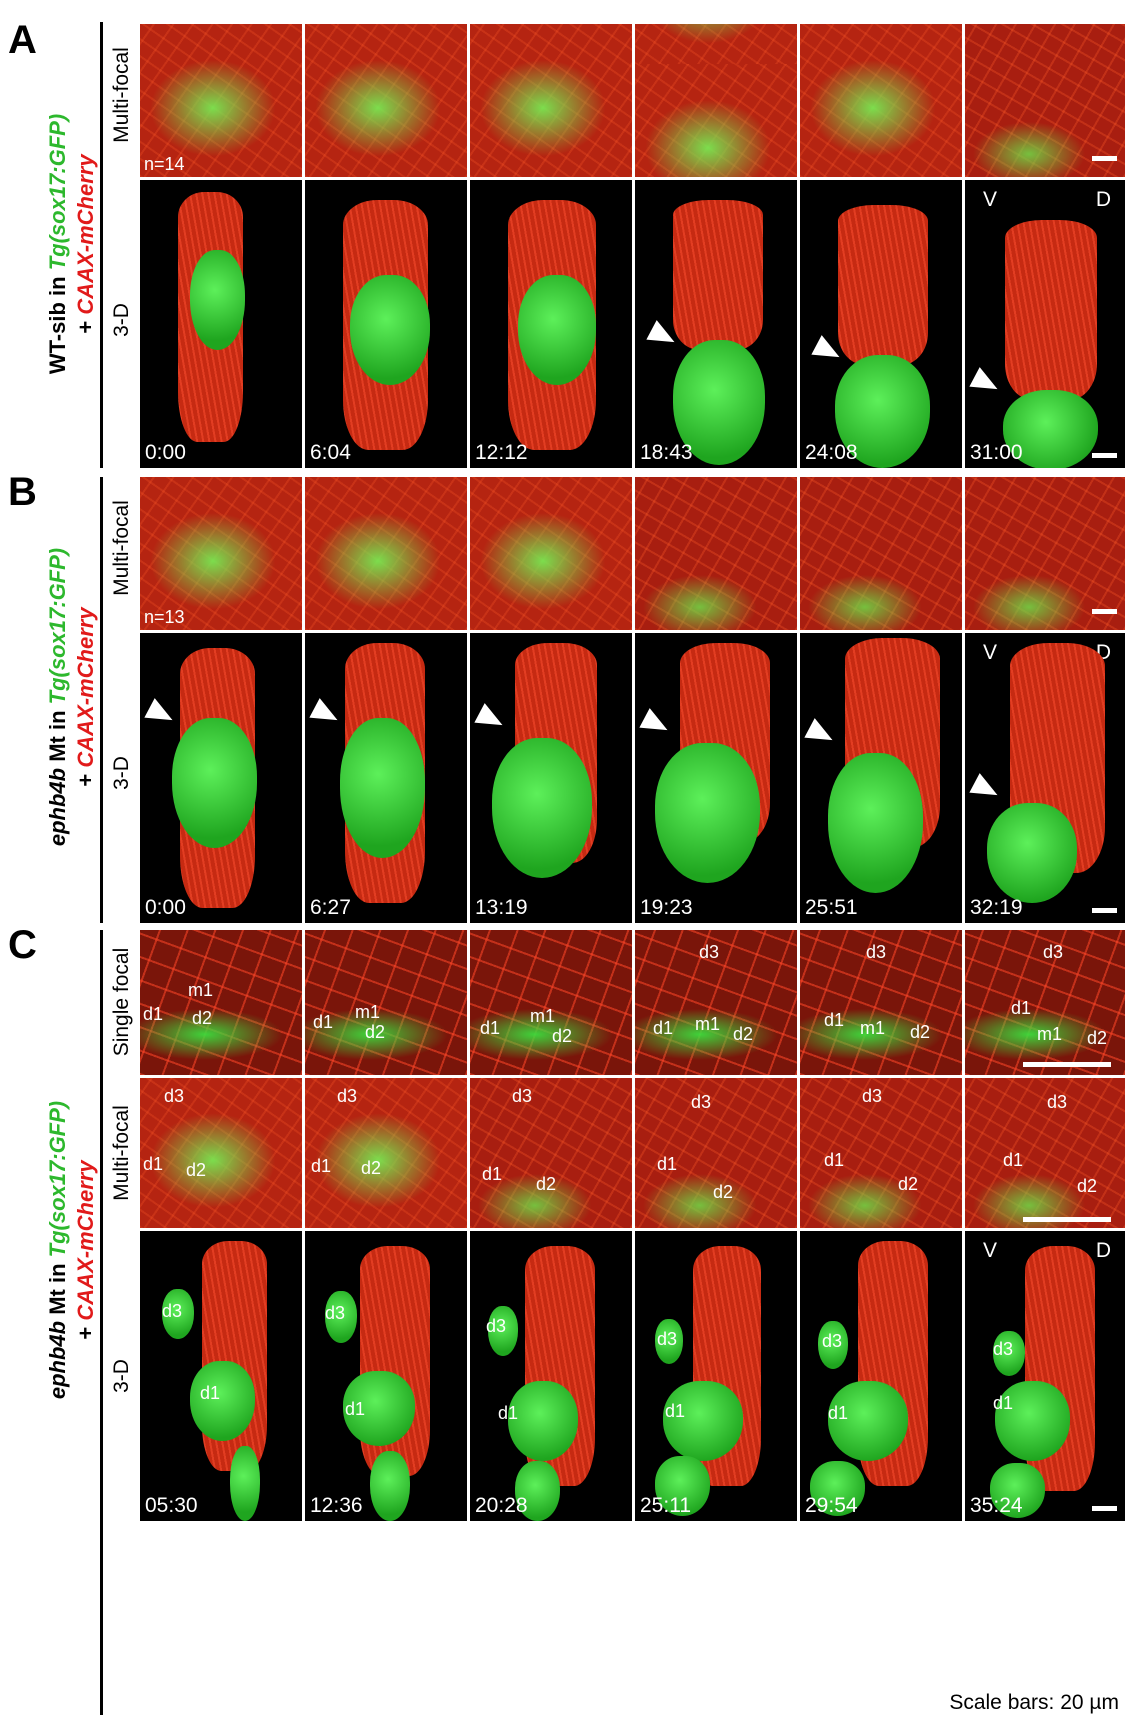  Describe the element at coordinates (716, 1153) in the screenshot. I see `image-c-multifocal-4: d3 d1 d2` at that location.